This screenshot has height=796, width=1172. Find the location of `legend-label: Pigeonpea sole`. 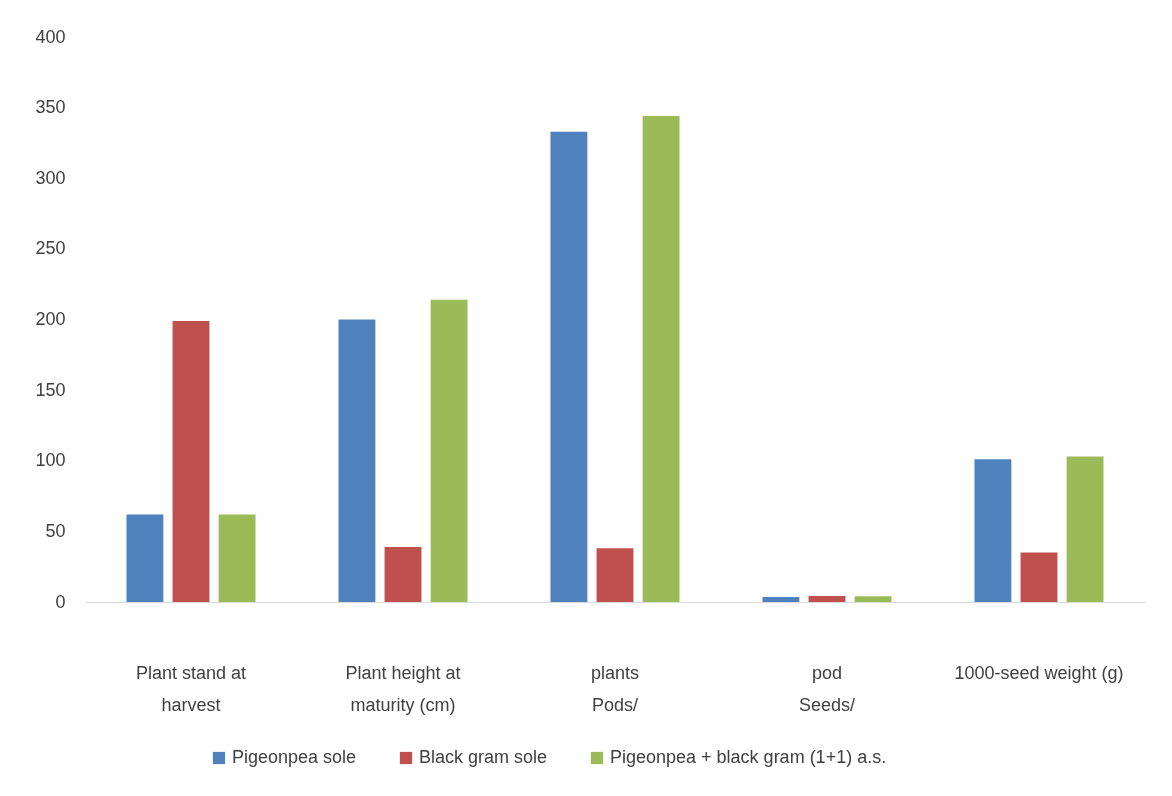

legend-label: Pigeonpea sole is located at coordinates (294, 757).